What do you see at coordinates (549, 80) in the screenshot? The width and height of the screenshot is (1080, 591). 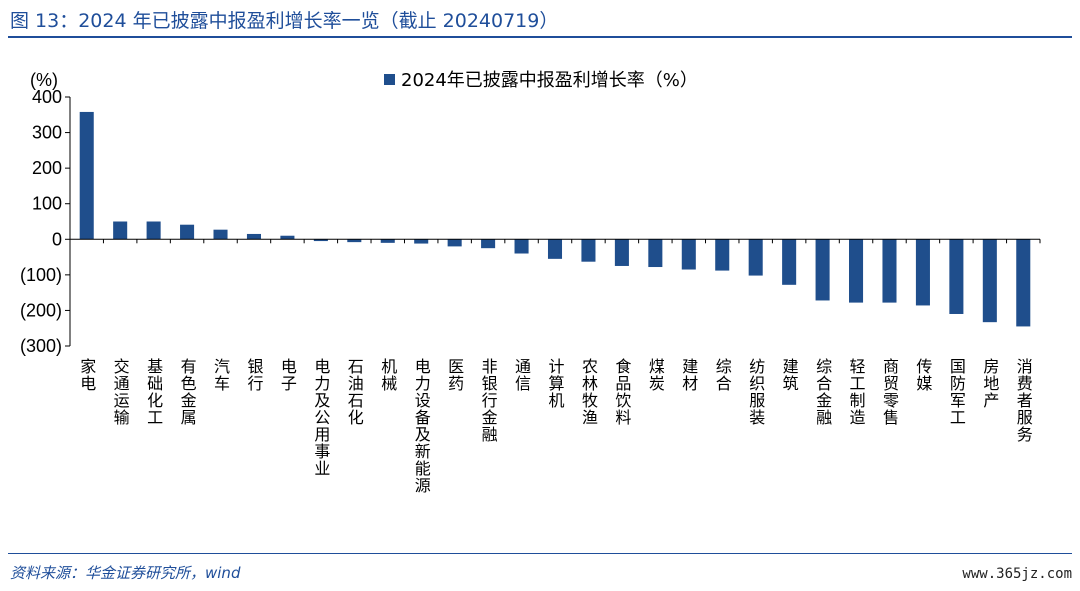 I see `legend-label: 2024年已披露中报盈利增长率（%）` at bounding box center [549, 80].